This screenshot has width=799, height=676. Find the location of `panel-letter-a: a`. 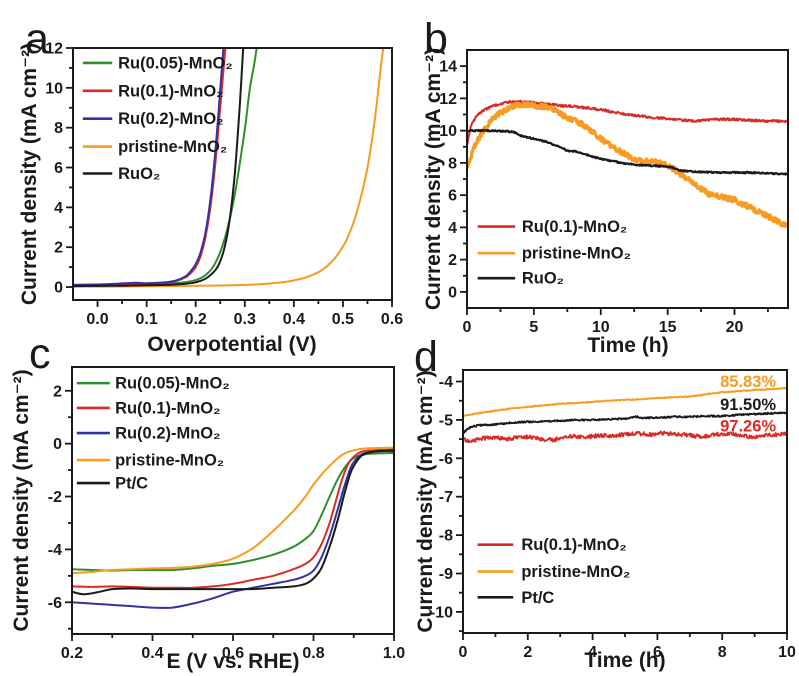

panel-letter-a: a is located at coordinates (37, 39).